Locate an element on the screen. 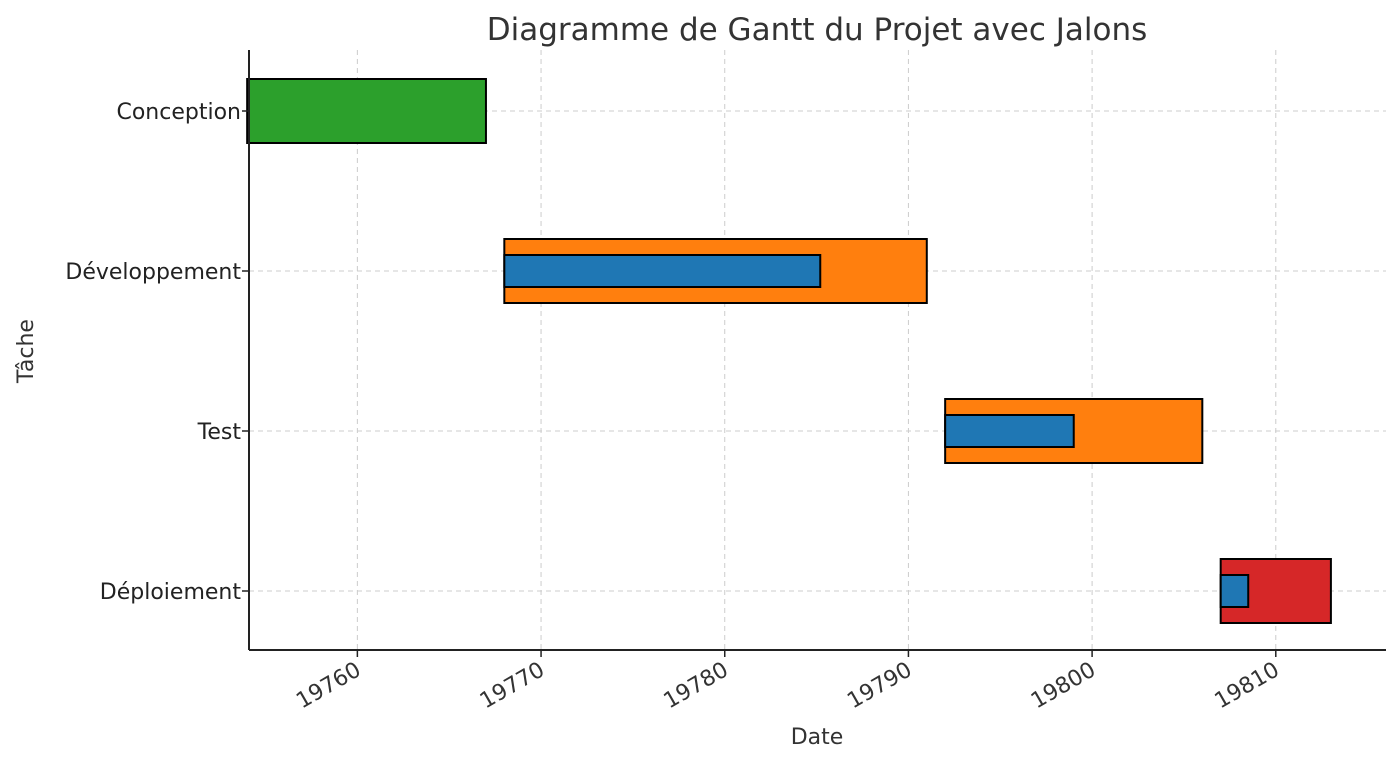  y-axis-label: Tâche is located at coordinates (26, 351).